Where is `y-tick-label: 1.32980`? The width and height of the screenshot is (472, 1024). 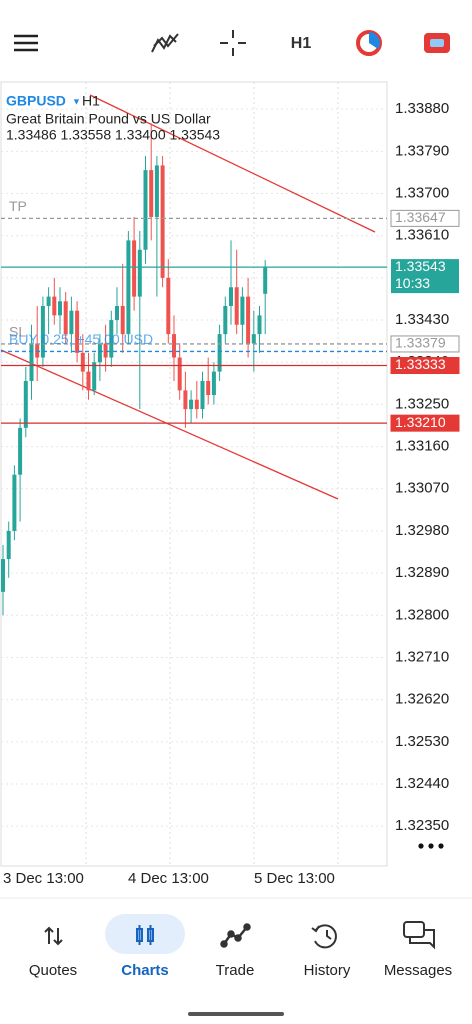
y-tick-label: 1.32980 is located at coordinates (422, 530).